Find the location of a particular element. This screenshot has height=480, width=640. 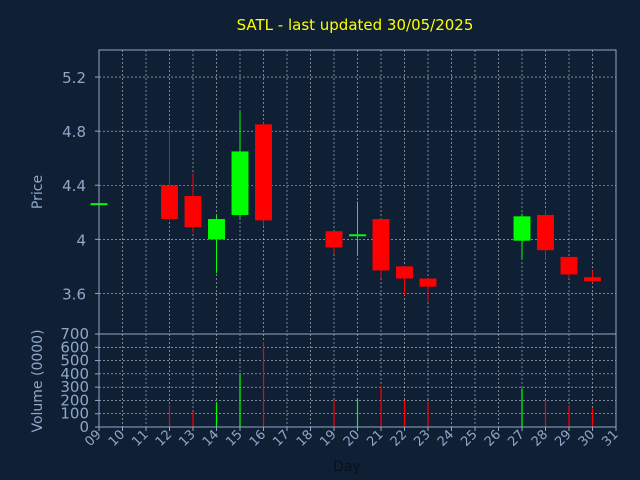

price-y-tick-label: 4.4 is located at coordinates (74, 186).